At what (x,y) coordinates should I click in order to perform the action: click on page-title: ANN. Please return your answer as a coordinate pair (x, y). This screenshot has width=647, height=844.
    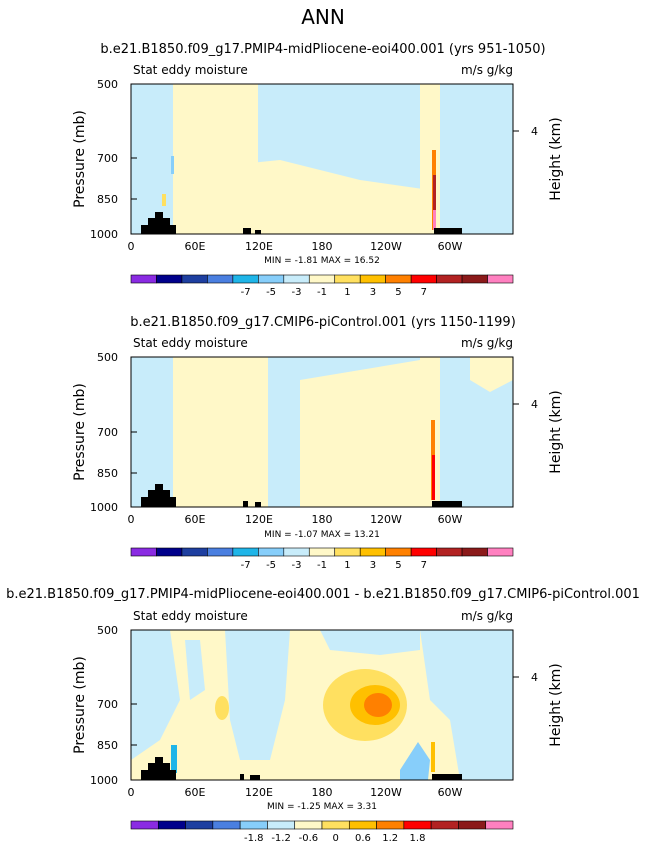
    Looking at the image, I should click on (323, 17).